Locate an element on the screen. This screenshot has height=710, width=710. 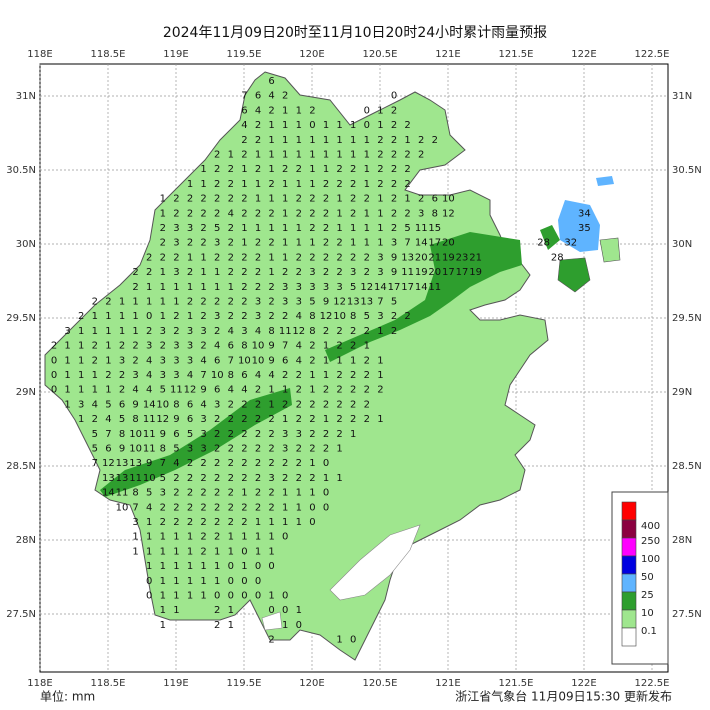
rainfall-value: 8 is located at coordinates (435, 213).